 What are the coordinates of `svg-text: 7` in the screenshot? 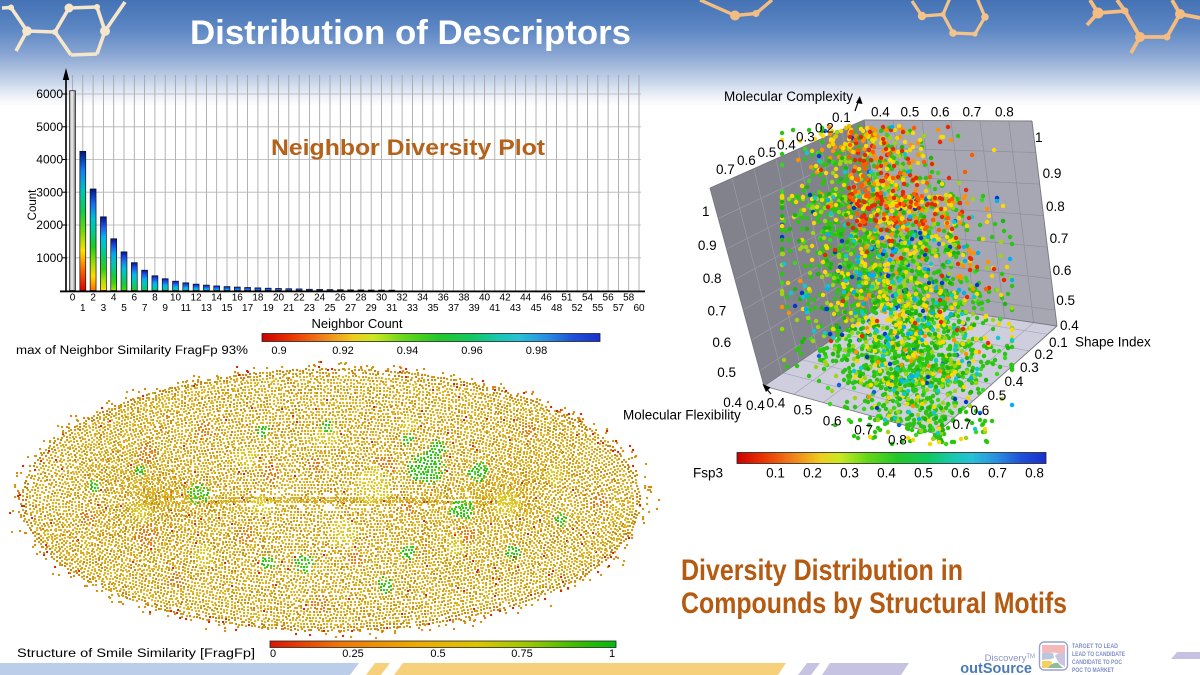 It's located at (145, 308).